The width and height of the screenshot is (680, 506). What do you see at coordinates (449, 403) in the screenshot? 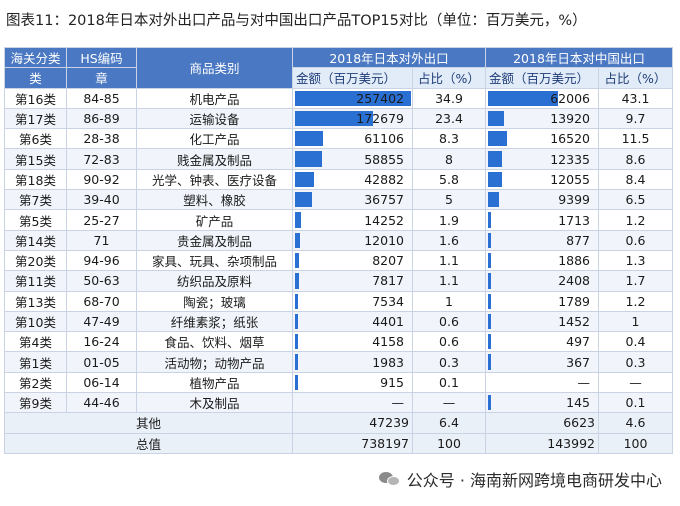
I see `world-share-cell: —` at bounding box center [449, 403].